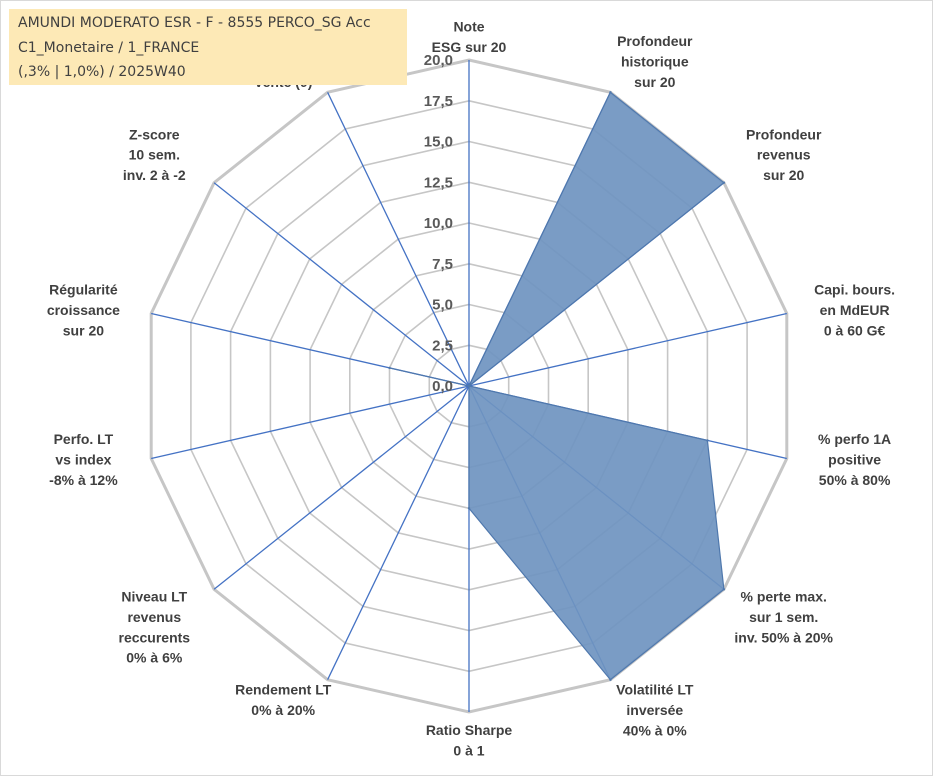 The height and width of the screenshot is (776, 933). I want to click on tick-label: 17,5, so click(438, 101).